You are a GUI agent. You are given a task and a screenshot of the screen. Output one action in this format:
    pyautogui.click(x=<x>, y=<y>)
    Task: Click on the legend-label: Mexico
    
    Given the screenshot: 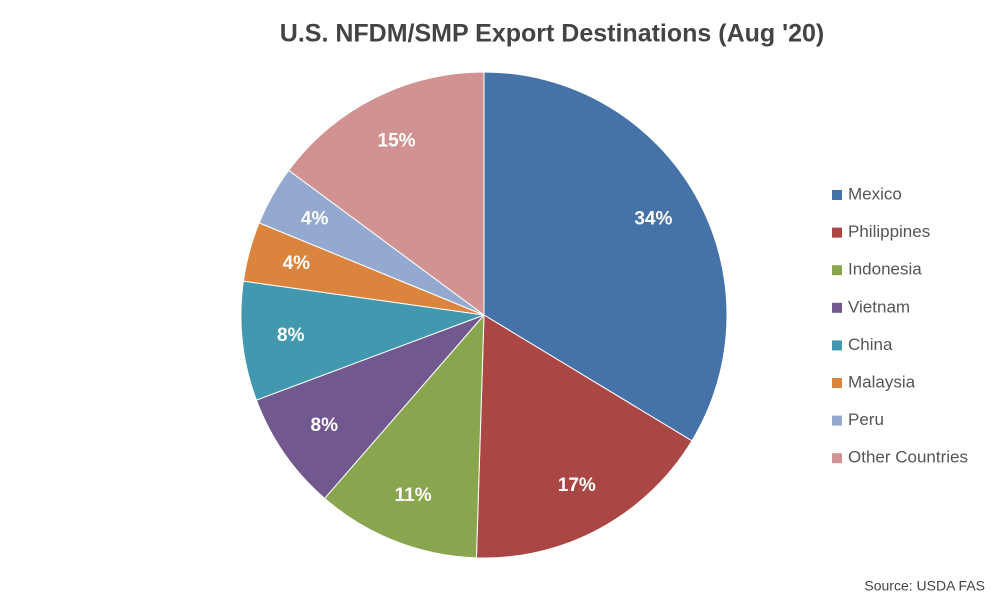 What is the action you would take?
    pyautogui.click(x=875, y=193)
    